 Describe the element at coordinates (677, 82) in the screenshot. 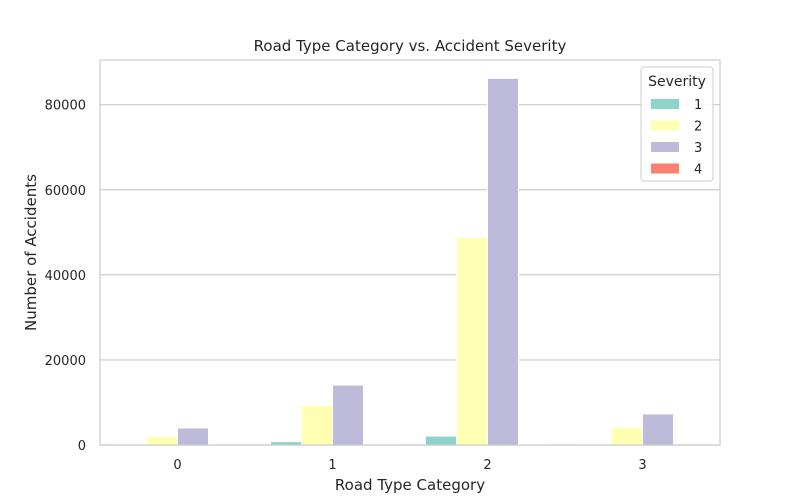

I see `legend-title: Severity` at that location.